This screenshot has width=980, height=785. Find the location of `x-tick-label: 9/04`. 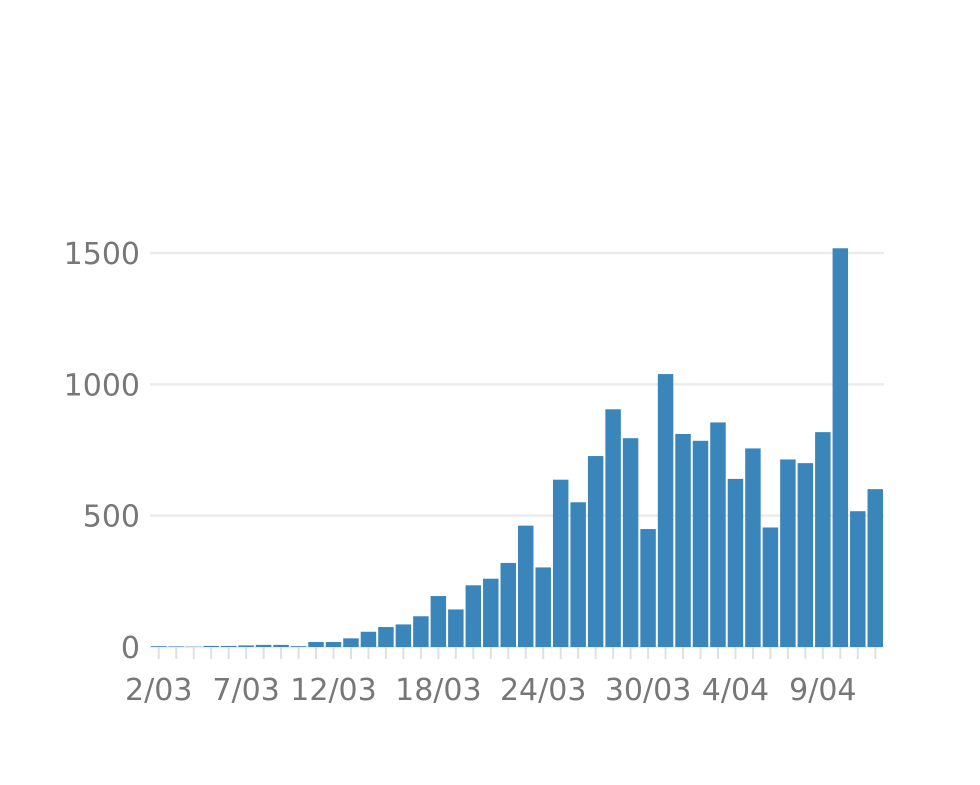

x-tick-label: 9/04 is located at coordinates (822, 690).